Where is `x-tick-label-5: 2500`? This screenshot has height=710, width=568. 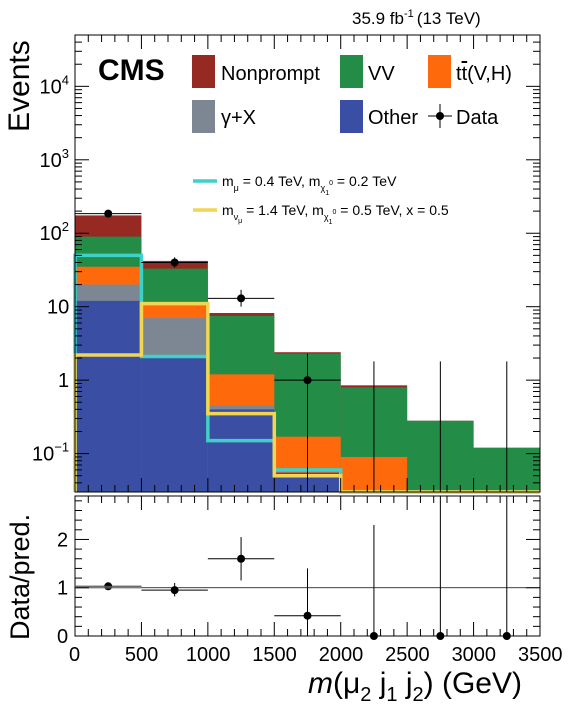 x-tick-label-5: 2500 is located at coordinates (407, 655).